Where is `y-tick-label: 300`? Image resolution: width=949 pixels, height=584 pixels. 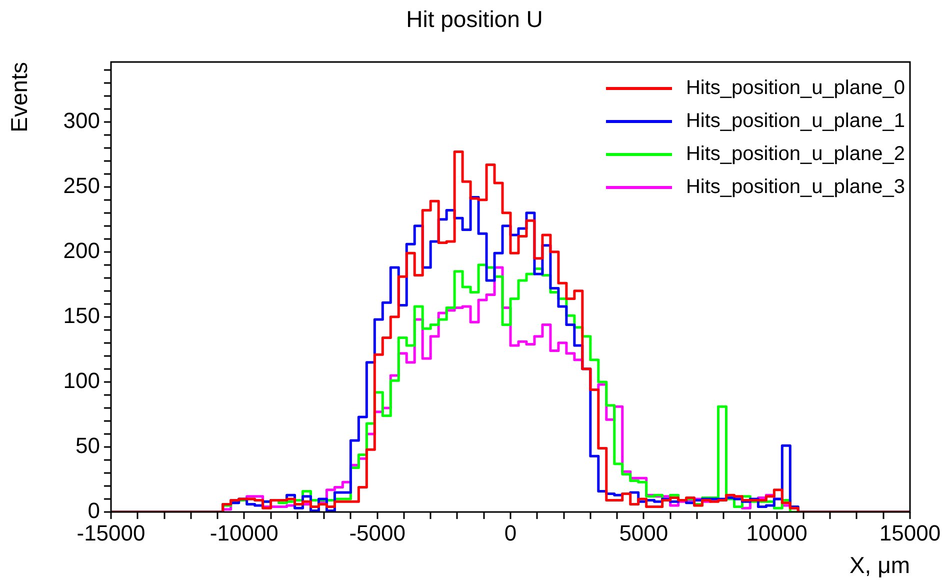 y-tick-label: 300 is located at coordinates (81, 120).